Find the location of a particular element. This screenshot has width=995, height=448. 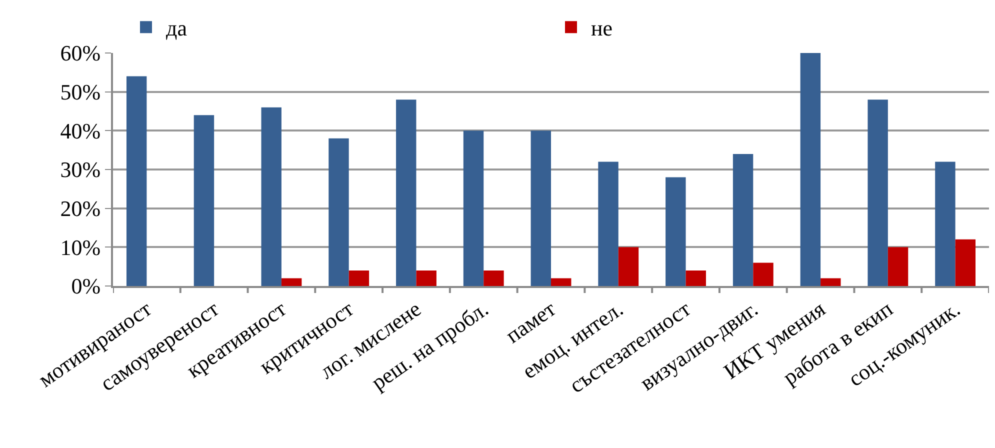

y-tick-label: 60% is located at coordinates (80, 53).